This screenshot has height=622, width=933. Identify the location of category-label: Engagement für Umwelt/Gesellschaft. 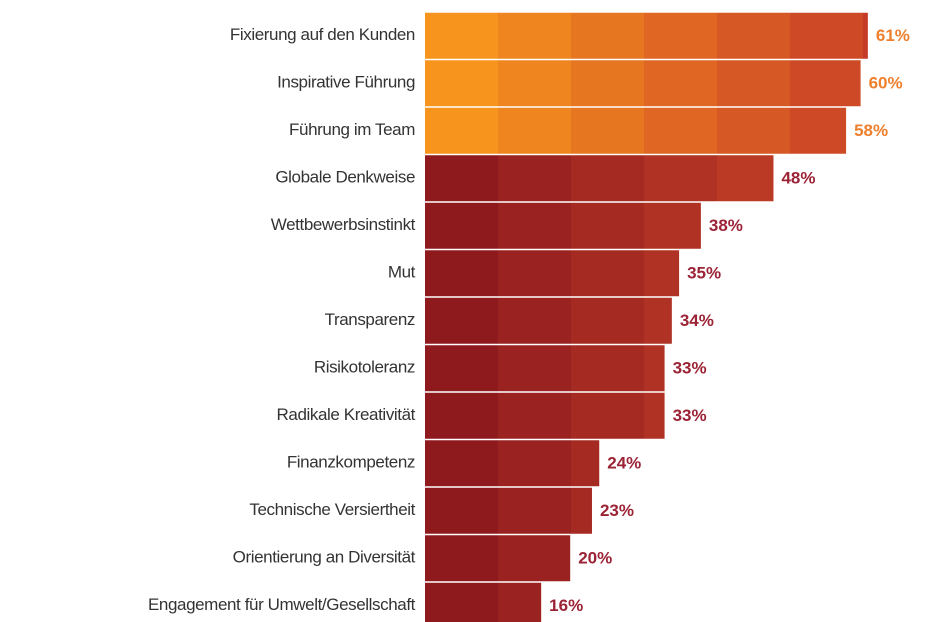
(282, 604).